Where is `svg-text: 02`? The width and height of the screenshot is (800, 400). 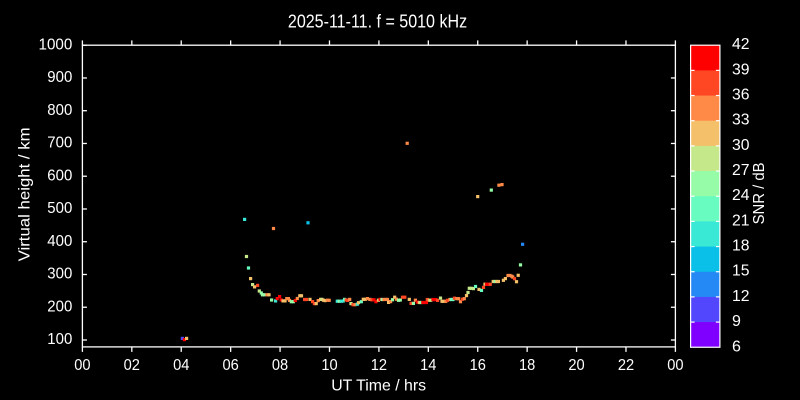 svg-text: 02 is located at coordinates (132, 365).